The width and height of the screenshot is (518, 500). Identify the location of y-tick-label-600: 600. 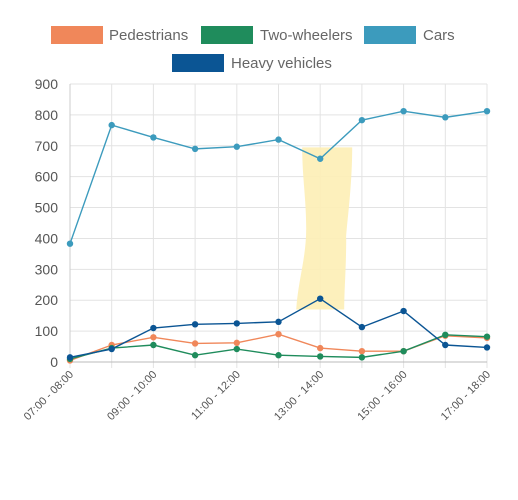
(47, 177).